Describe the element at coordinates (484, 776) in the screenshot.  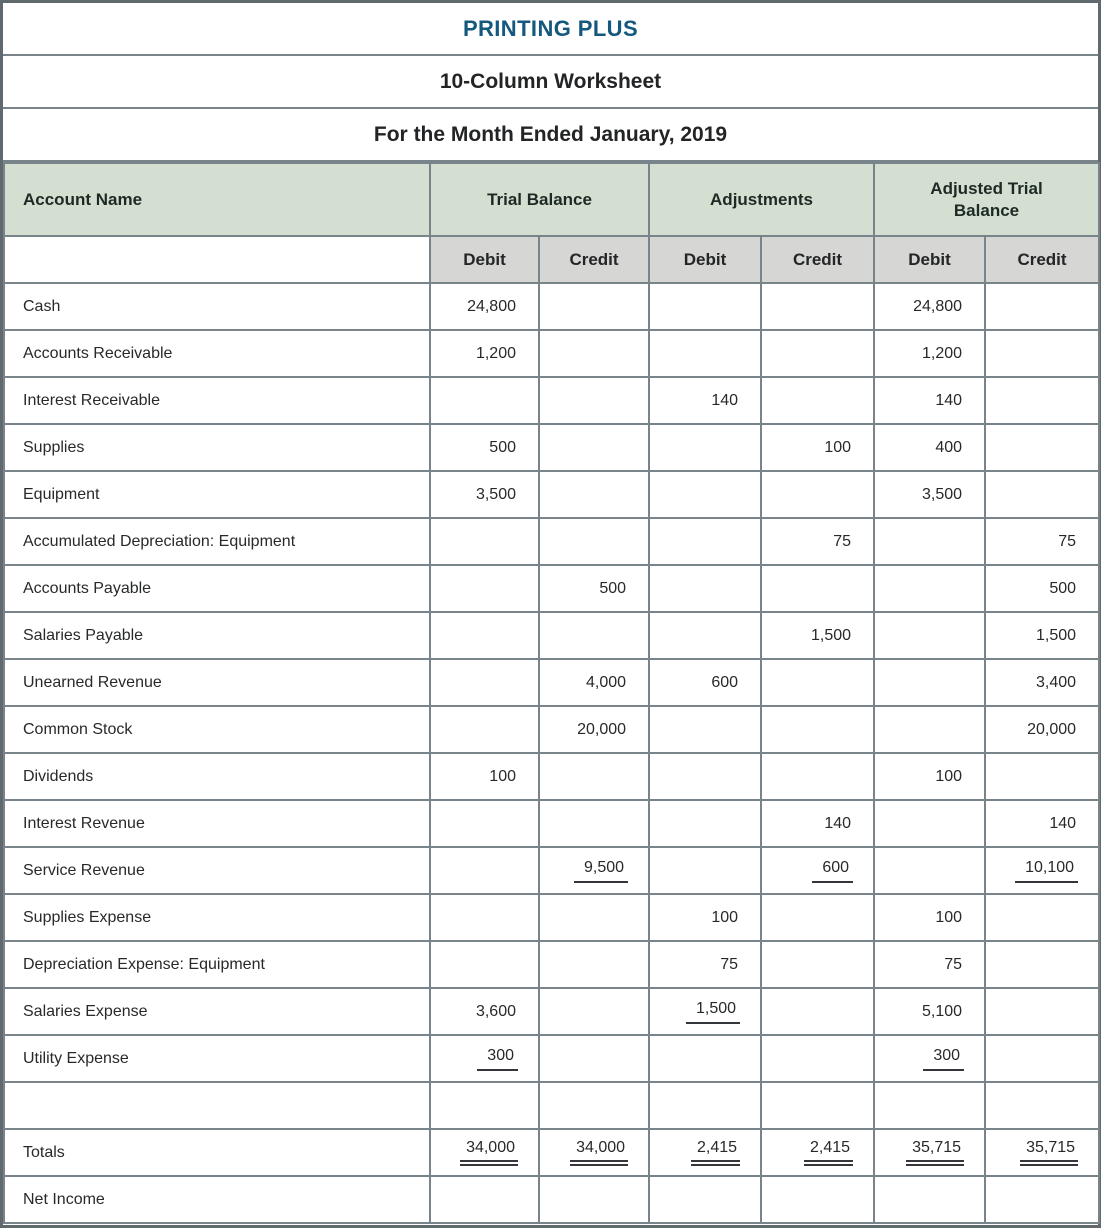
I see `tb-debit-cell: 100` at that location.